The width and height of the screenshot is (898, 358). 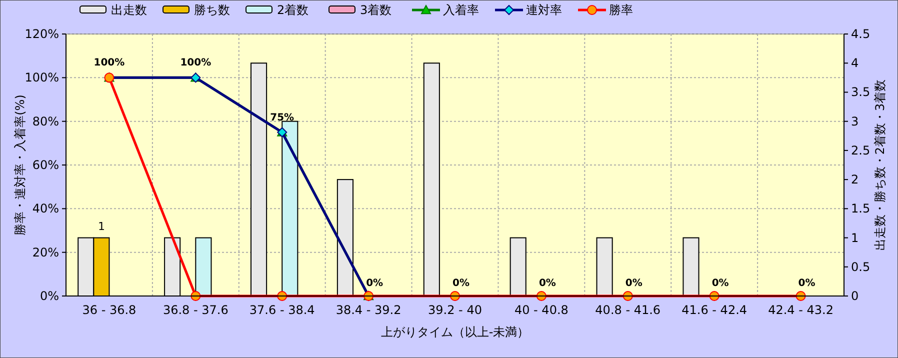 I want to click on x-tick-label: 36.8 - 37.6, so click(x=195, y=310).